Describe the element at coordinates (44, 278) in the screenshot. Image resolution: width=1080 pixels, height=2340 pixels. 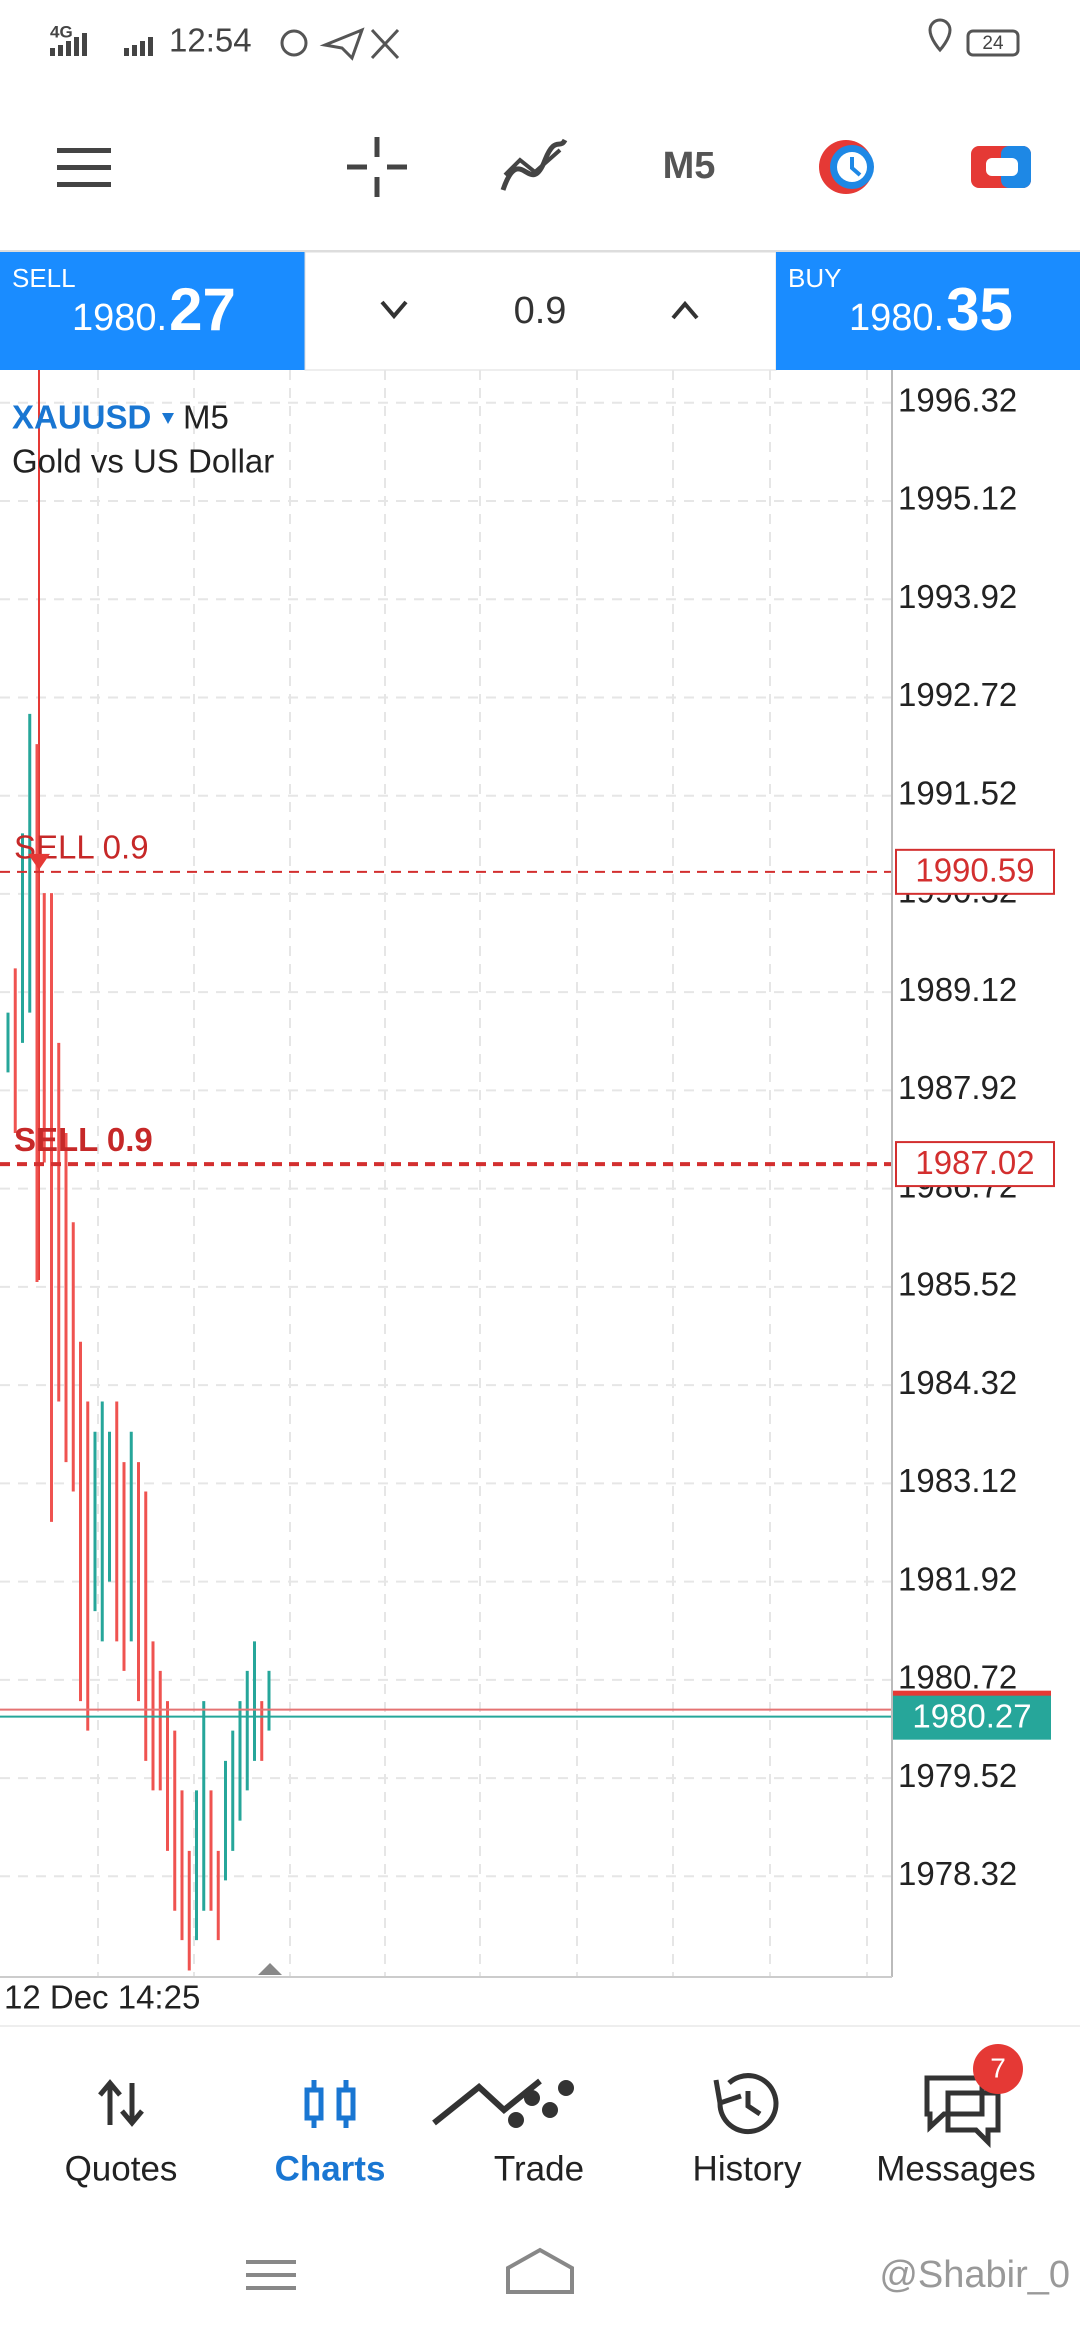
I see `sell-label: SELL` at that location.